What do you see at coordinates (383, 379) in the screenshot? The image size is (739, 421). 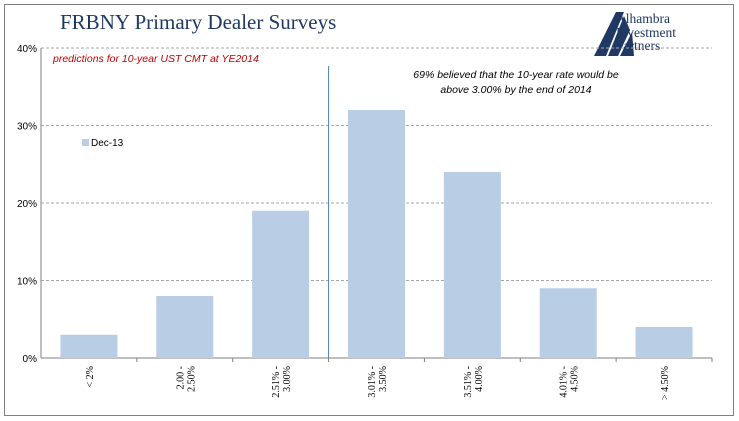 I see `x-tick-label: 3.50%` at bounding box center [383, 379].